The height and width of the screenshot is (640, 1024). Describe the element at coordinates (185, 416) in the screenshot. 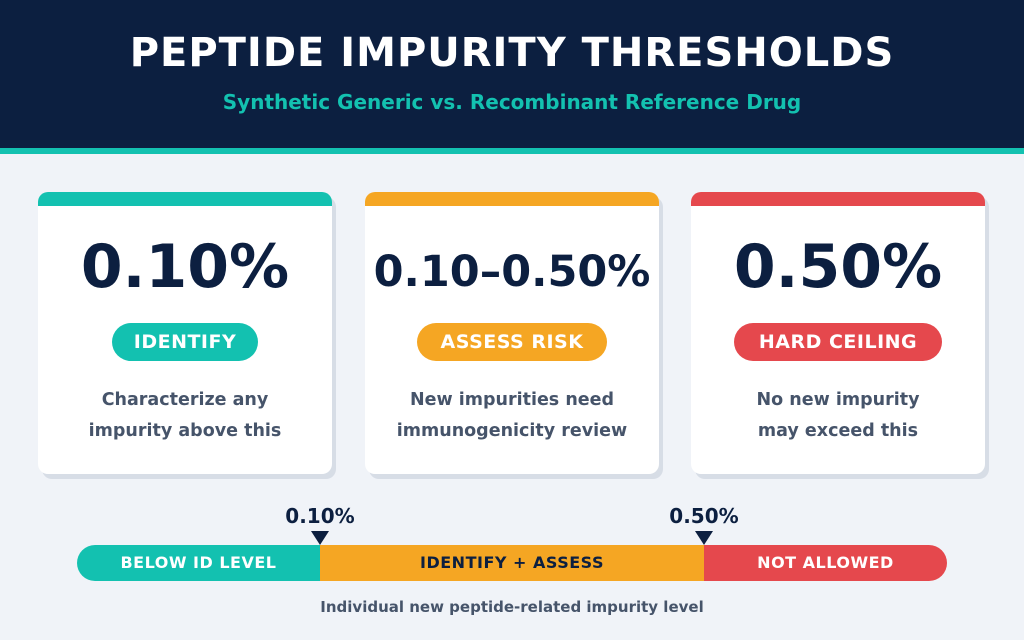

I see `threshold-description: Characterize any impurity above this` at that location.